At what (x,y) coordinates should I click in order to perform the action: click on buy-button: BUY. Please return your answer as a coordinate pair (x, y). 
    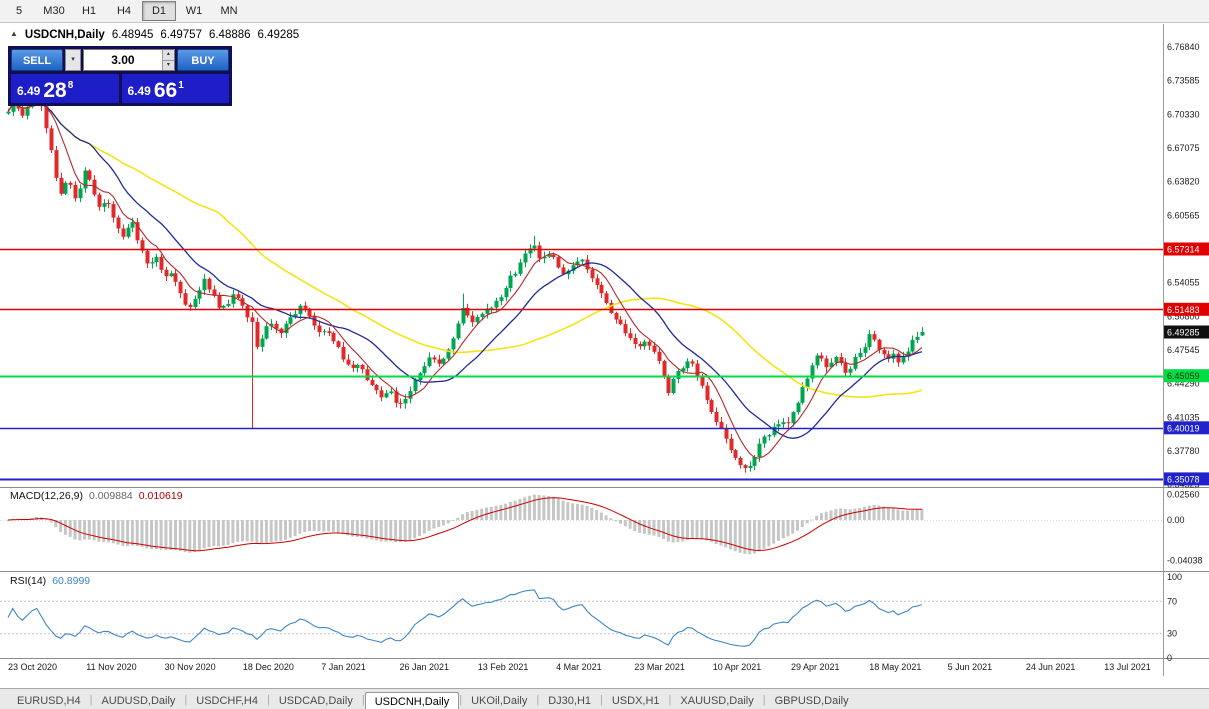
    Looking at the image, I should click on (203, 60).